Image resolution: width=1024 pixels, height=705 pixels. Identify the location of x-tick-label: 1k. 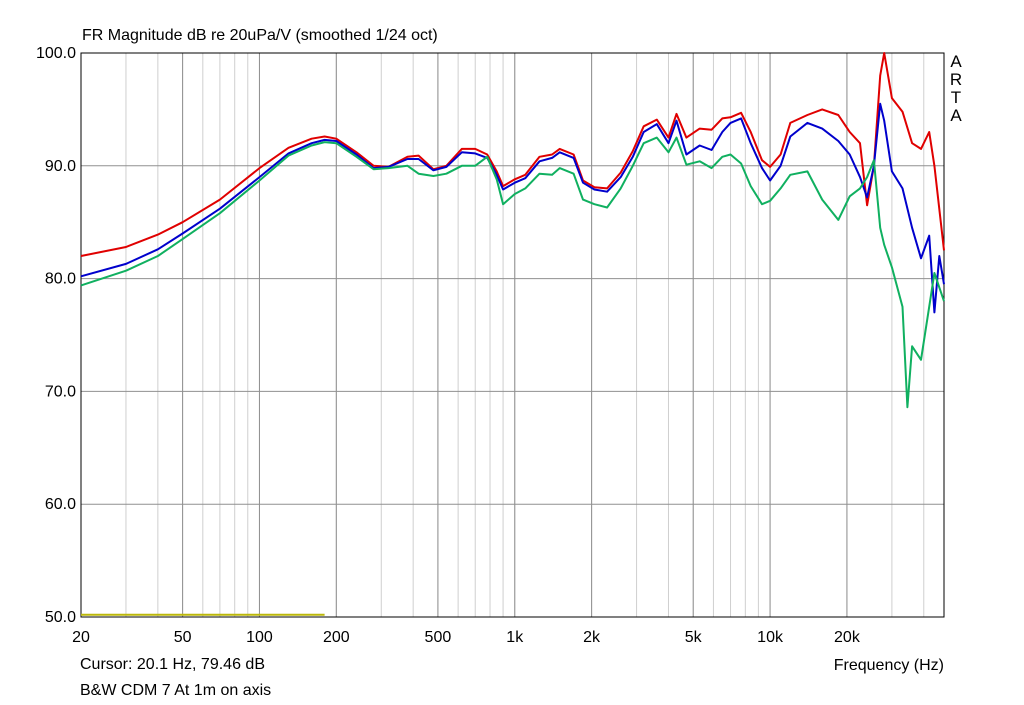
(515, 637).